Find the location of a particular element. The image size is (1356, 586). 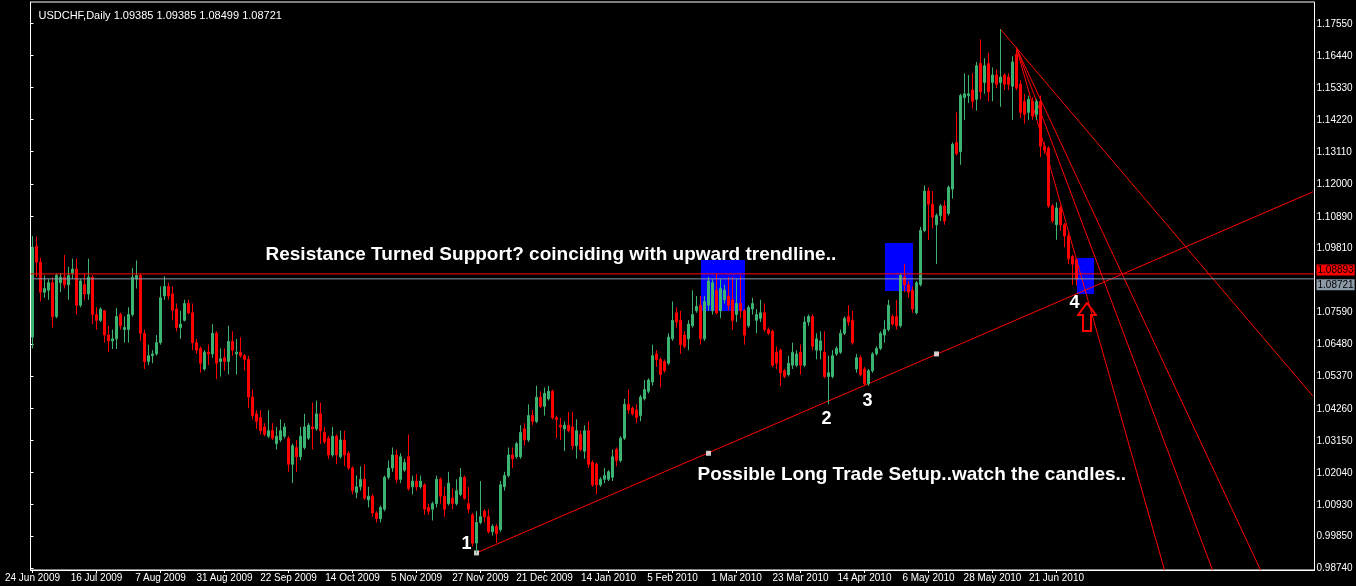

y-tick-label: 1.07590 is located at coordinates (1335, 312).